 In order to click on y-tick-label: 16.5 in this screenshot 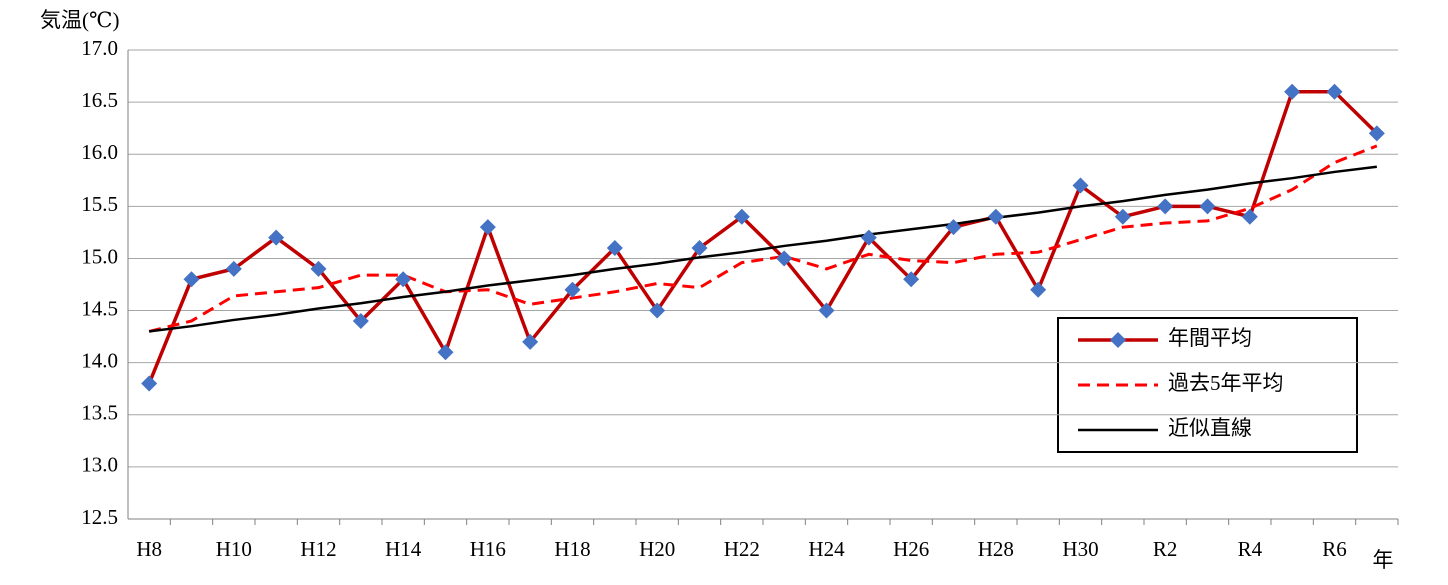, I will do `click(99, 100)`.